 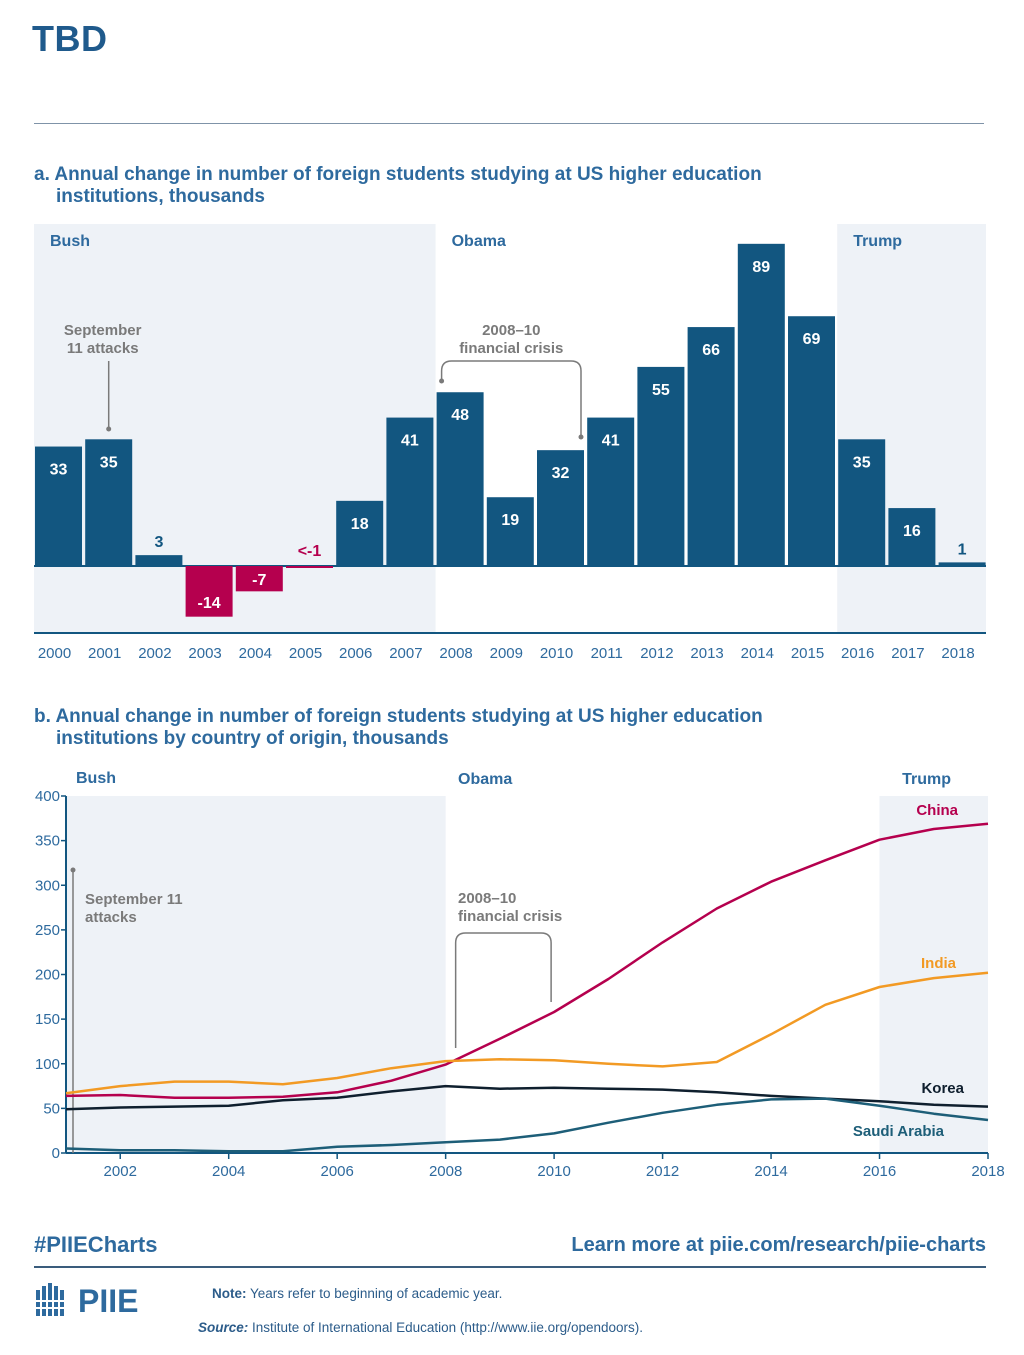 What do you see at coordinates (405, 653) in the screenshot?
I see `x-tick-2007: 2007` at bounding box center [405, 653].